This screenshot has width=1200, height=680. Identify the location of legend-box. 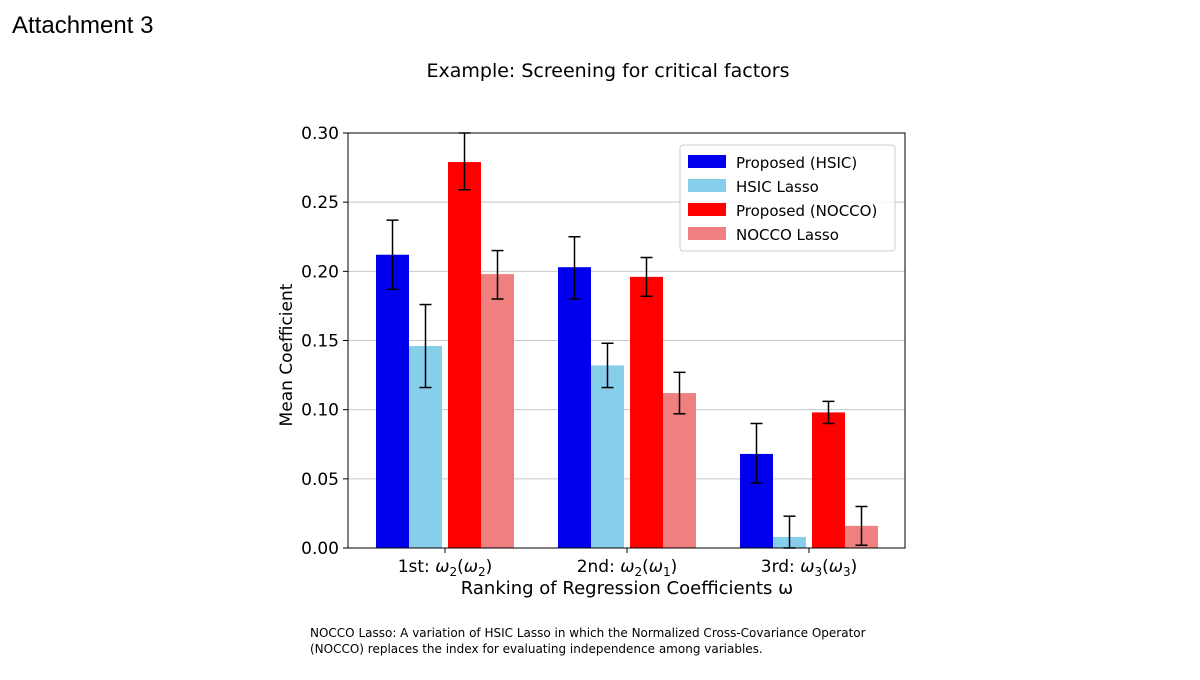
(787, 198).